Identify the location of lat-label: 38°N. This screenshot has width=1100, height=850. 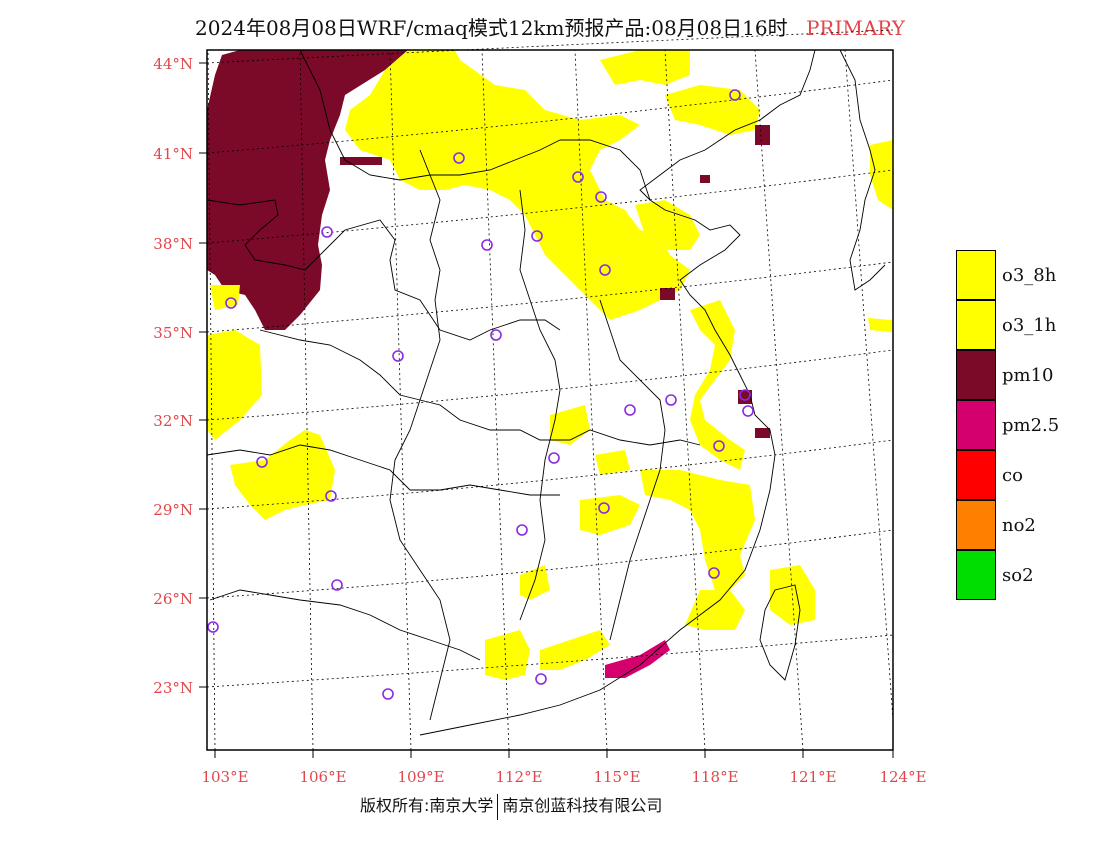
(173, 244).